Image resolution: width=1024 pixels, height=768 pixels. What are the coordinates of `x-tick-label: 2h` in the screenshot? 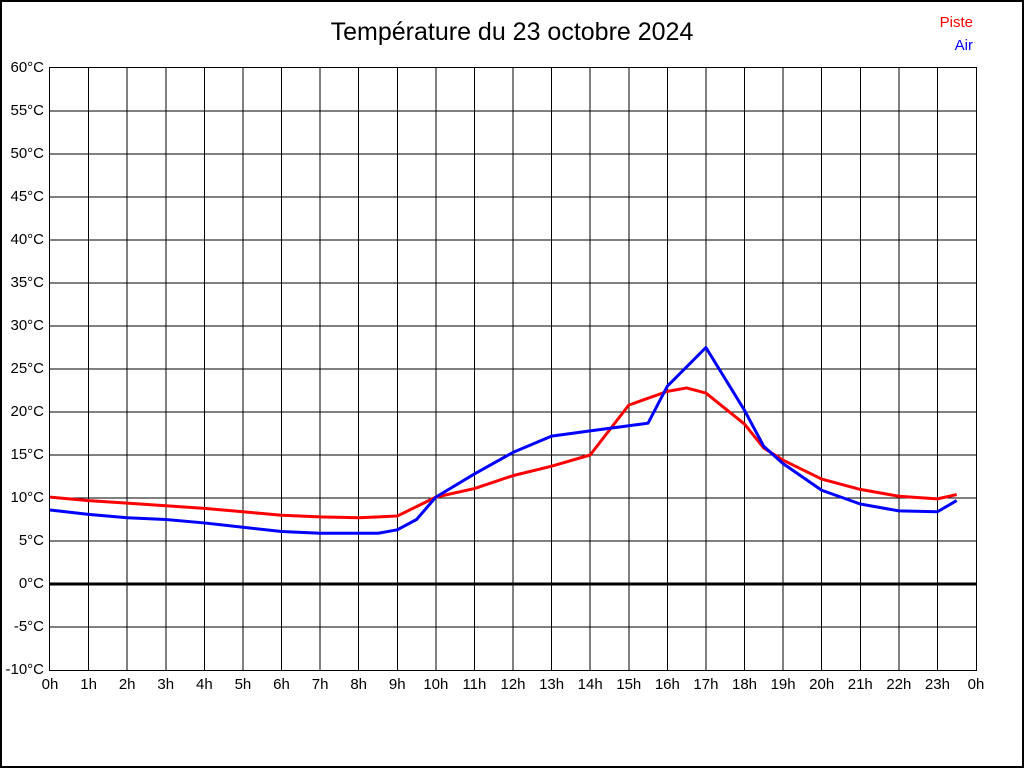 It's located at (127, 684).